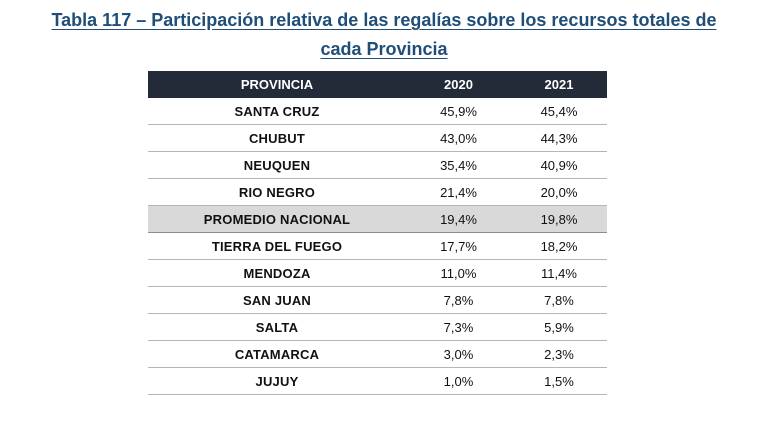  Describe the element at coordinates (458, 273) in the screenshot. I see `value-2020-cell: 11,0%` at that location.